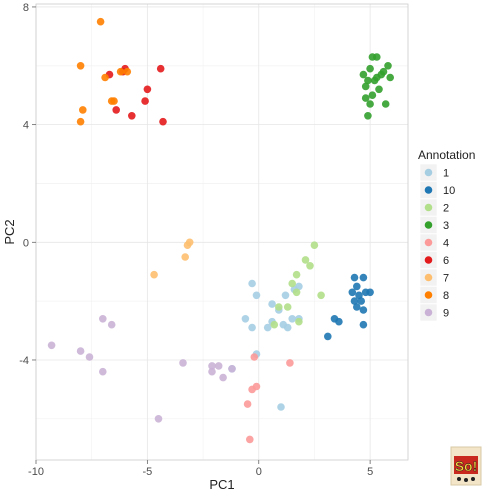 Image resolution: width=484 pixels, height=493 pixels. What do you see at coordinates (446, 244) in the screenshot?
I see `legend-label: 4` at bounding box center [446, 244].